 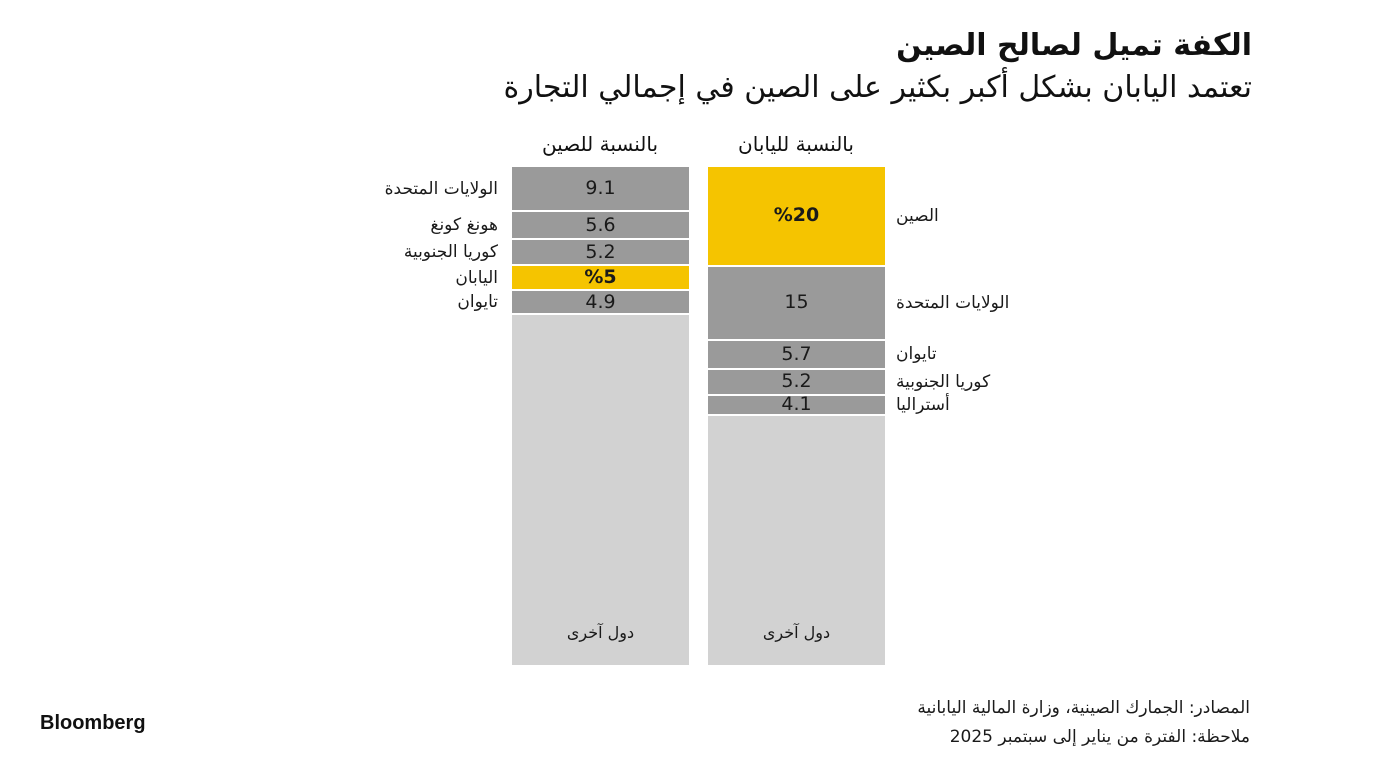 I want to click on china-stacked-bar: 9.1 5.6 5.2 %5 4.9 دول آخرى, so click(x=600, y=416).